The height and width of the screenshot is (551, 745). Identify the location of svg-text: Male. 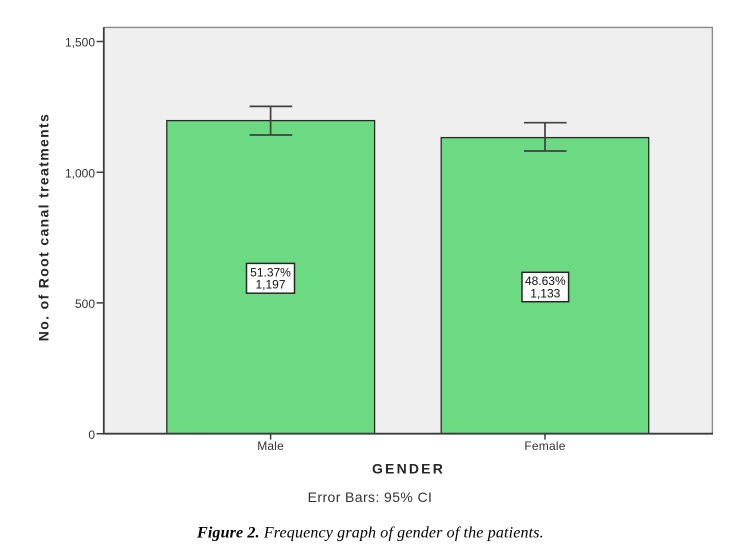
(270, 446).